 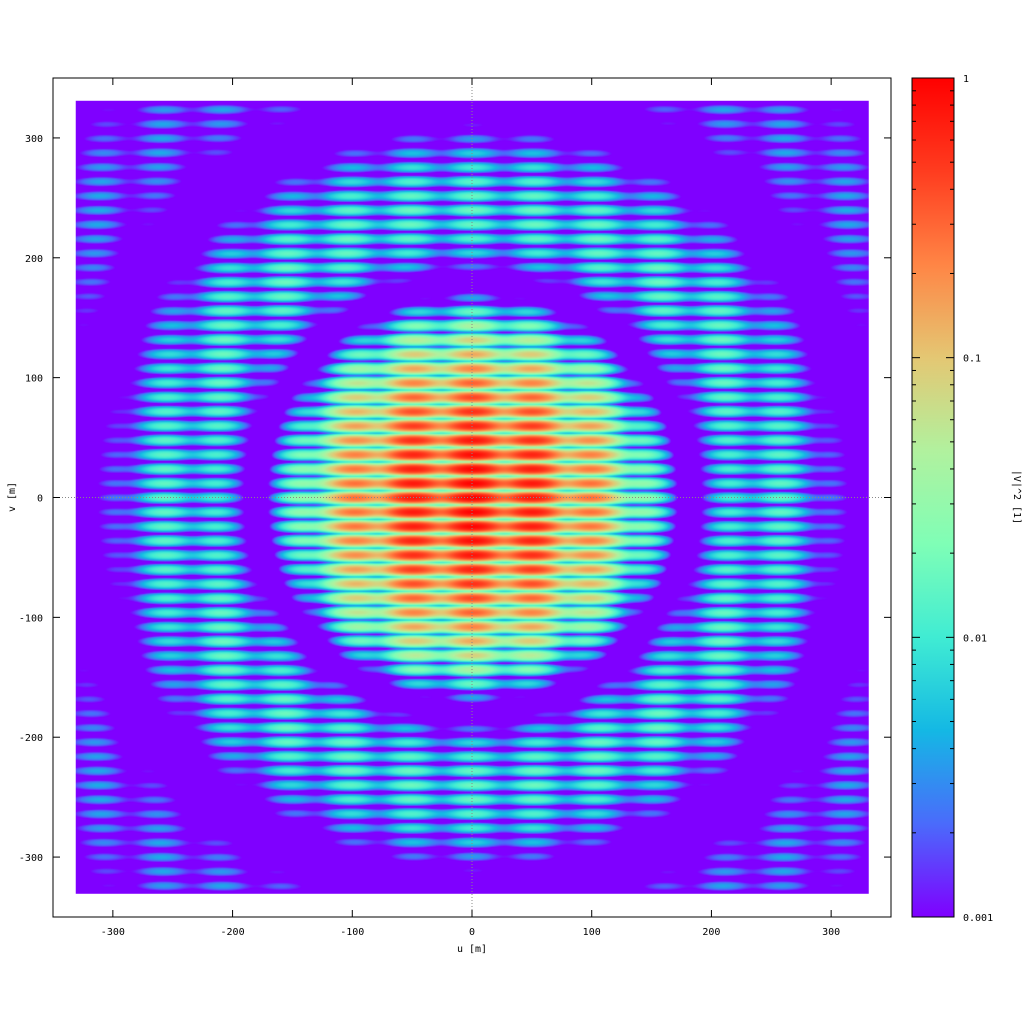 I want to click on y-tick-label: -300, so click(x=31, y=858).